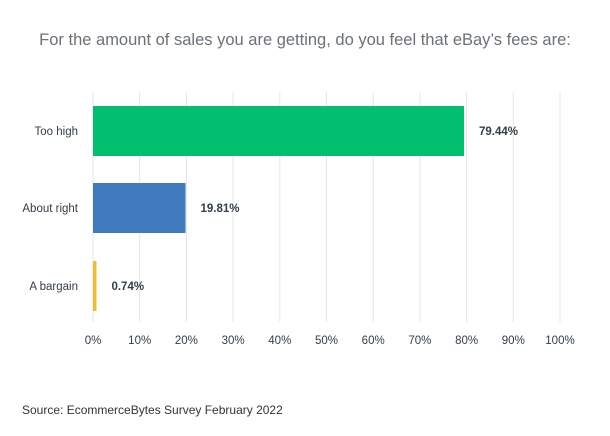  What do you see at coordinates (419, 341) in the screenshot?
I see `x-tick-label: 70%` at bounding box center [419, 341].